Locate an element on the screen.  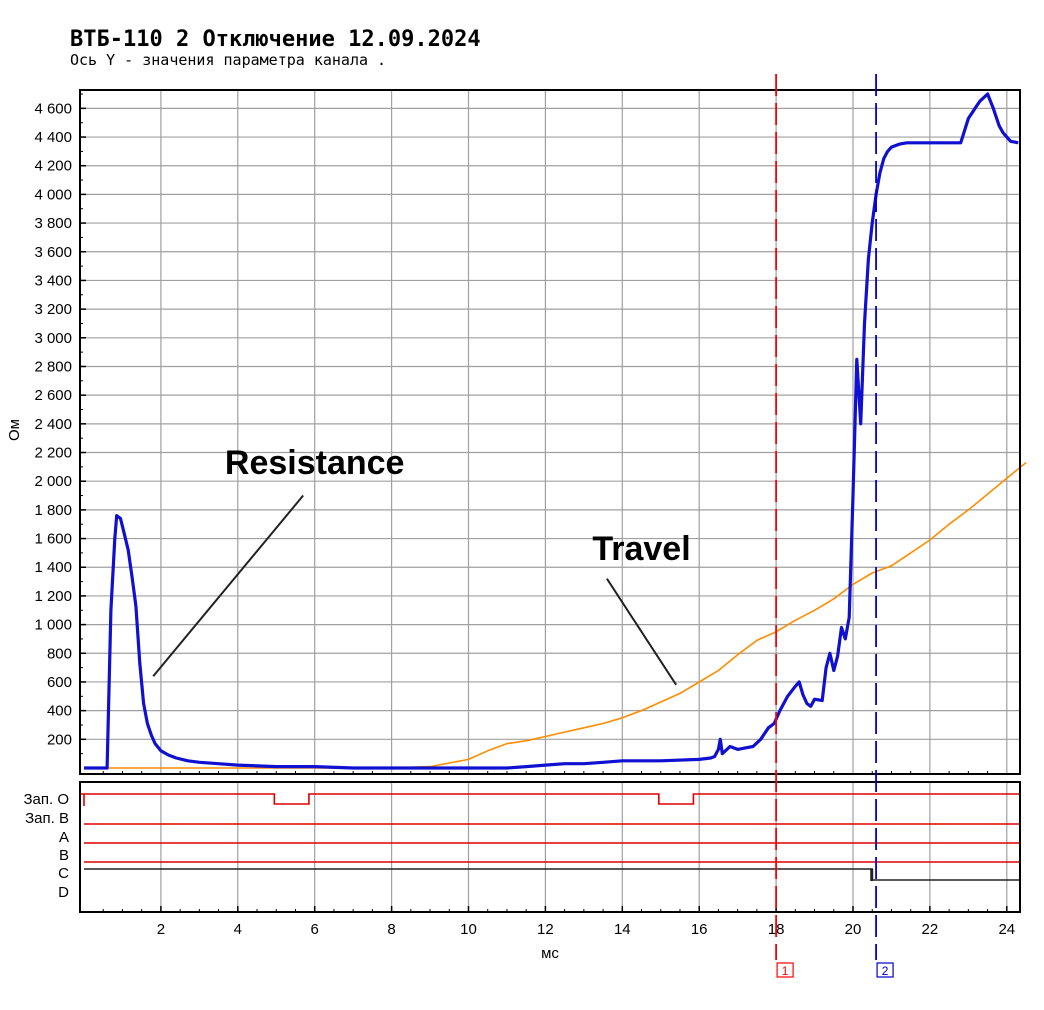
y-tick-label: 400 is located at coordinates (59, 711).